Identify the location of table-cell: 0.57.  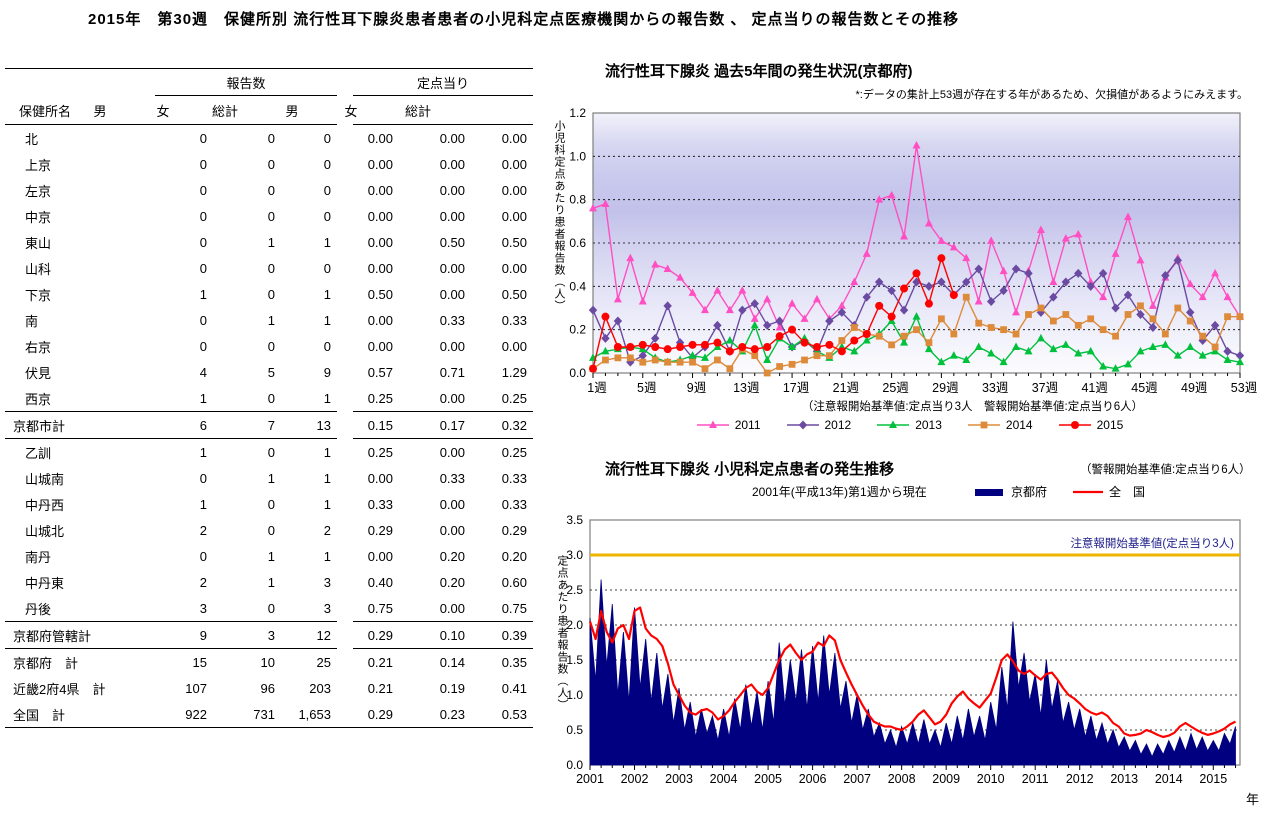
(380, 372).